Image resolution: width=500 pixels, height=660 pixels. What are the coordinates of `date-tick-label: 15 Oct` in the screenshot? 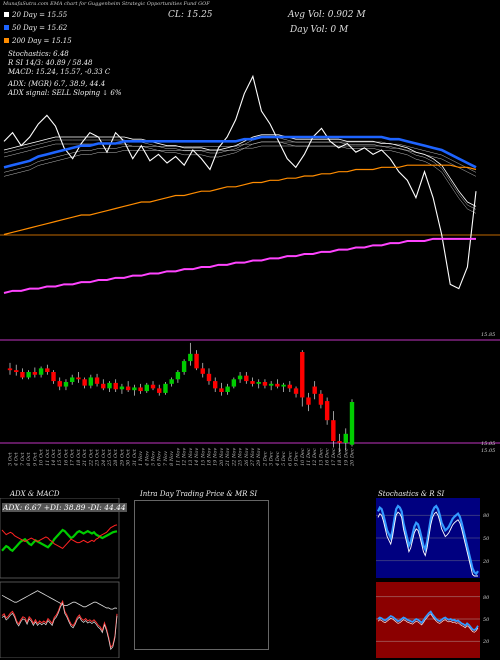 It's located at (60, 457).